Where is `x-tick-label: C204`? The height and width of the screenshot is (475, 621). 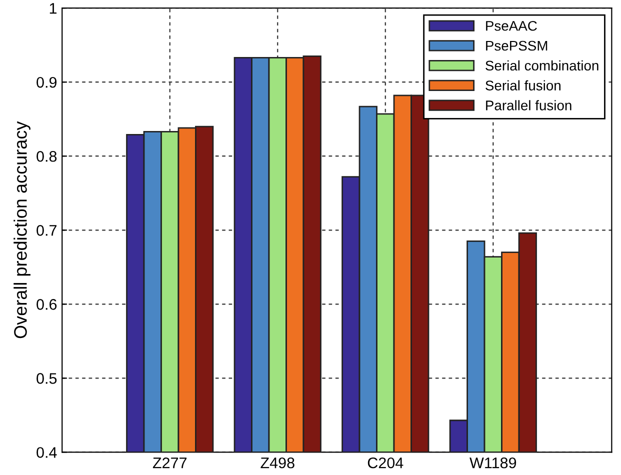 x-tick-label: C204 is located at coordinates (386, 462).